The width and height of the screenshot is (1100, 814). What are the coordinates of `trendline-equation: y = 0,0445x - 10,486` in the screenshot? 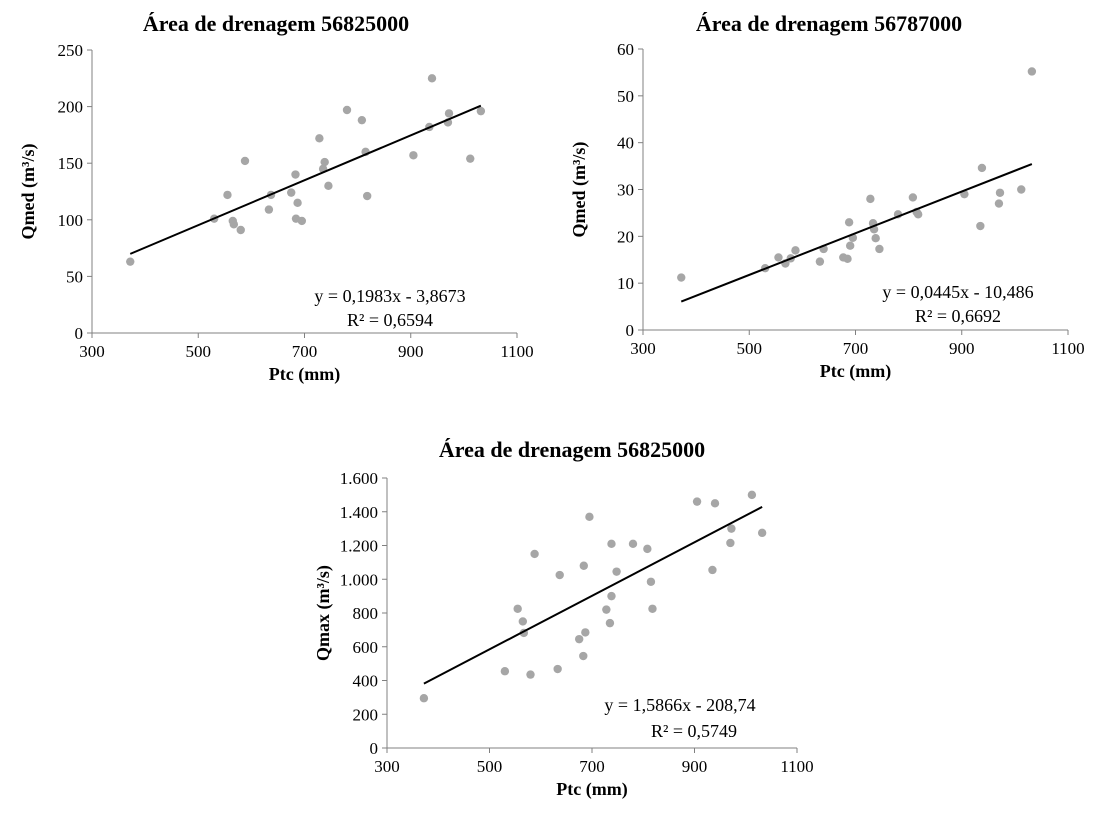 It's located at (957, 292).